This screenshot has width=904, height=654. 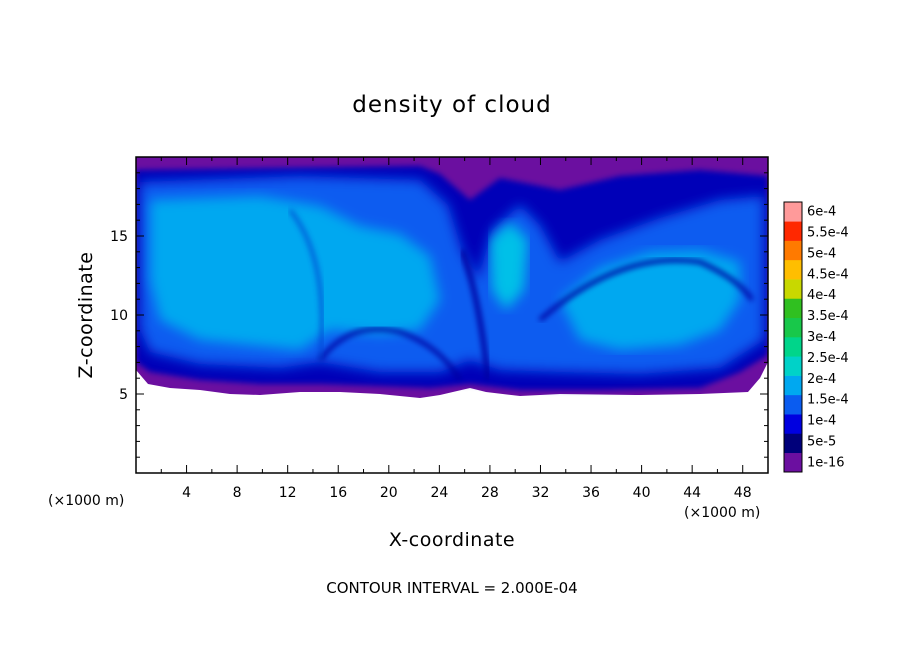 What do you see at coordinates (821, 421) in the screenshot?
I see `colorbar-label: 1e-4` at bounding box center [821, 421].